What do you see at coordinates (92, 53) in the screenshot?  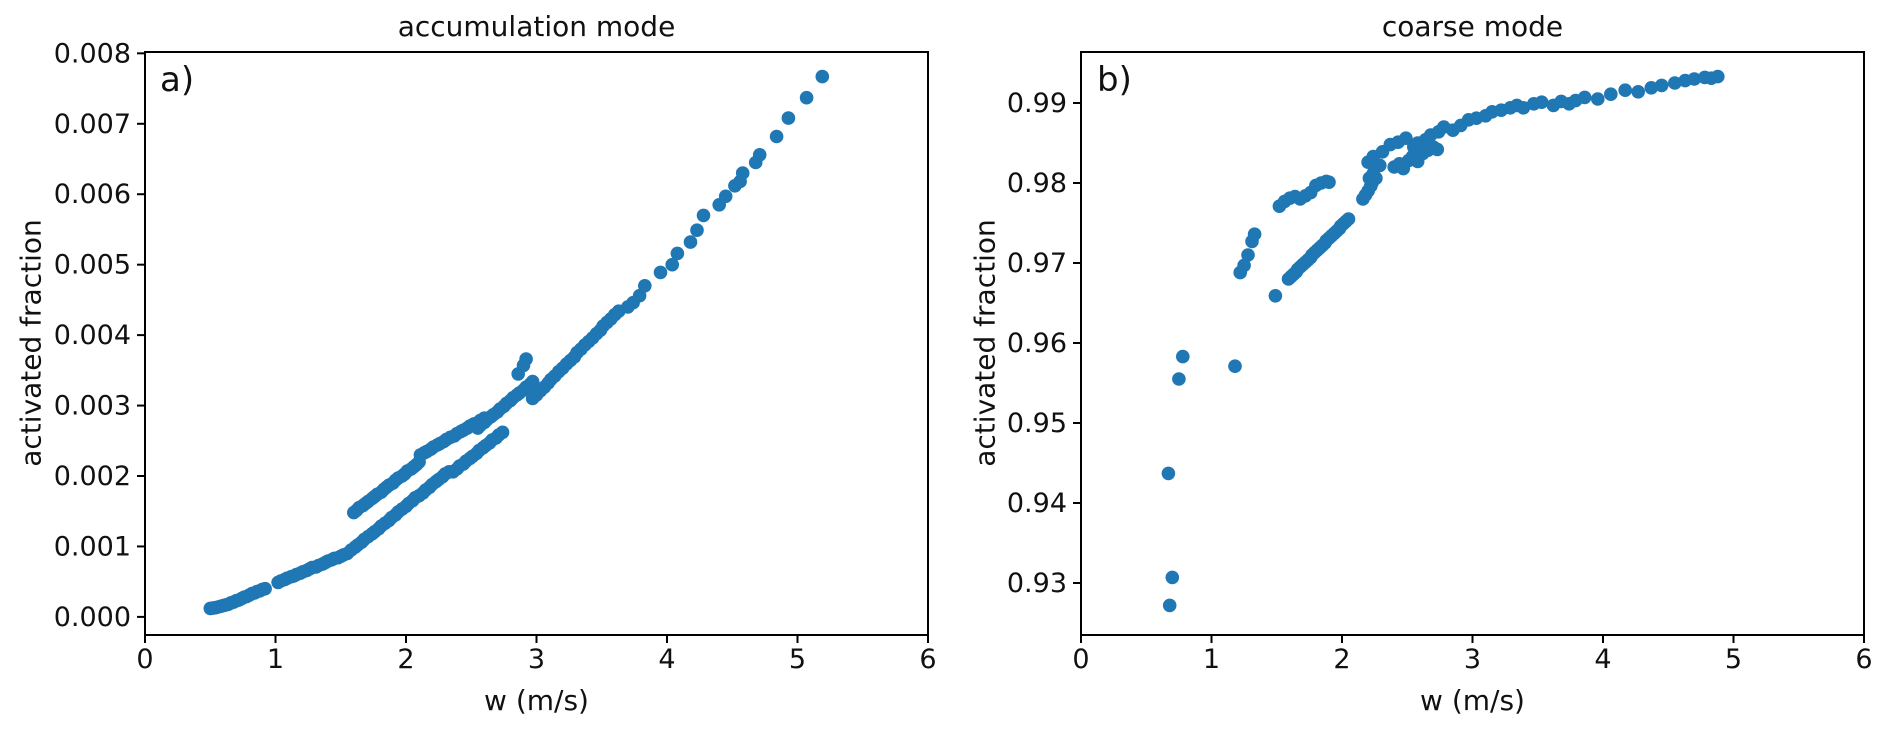 I see `y-tick-label: 0.008` at bounding box center [92, 53].